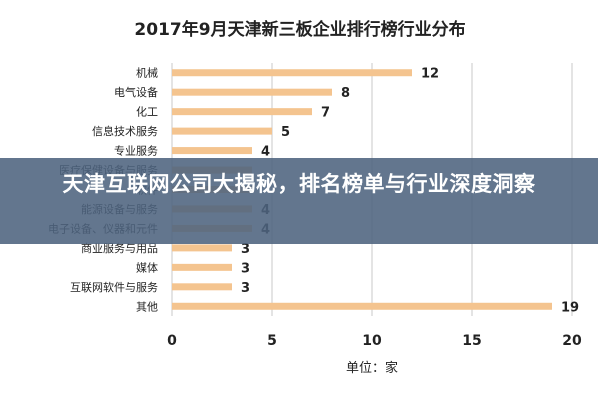 The height and width of the screenshot is (400, 598). Describe the element at coordinates (285, 132) in the screenshot. I see `value-label: 5` at that location.